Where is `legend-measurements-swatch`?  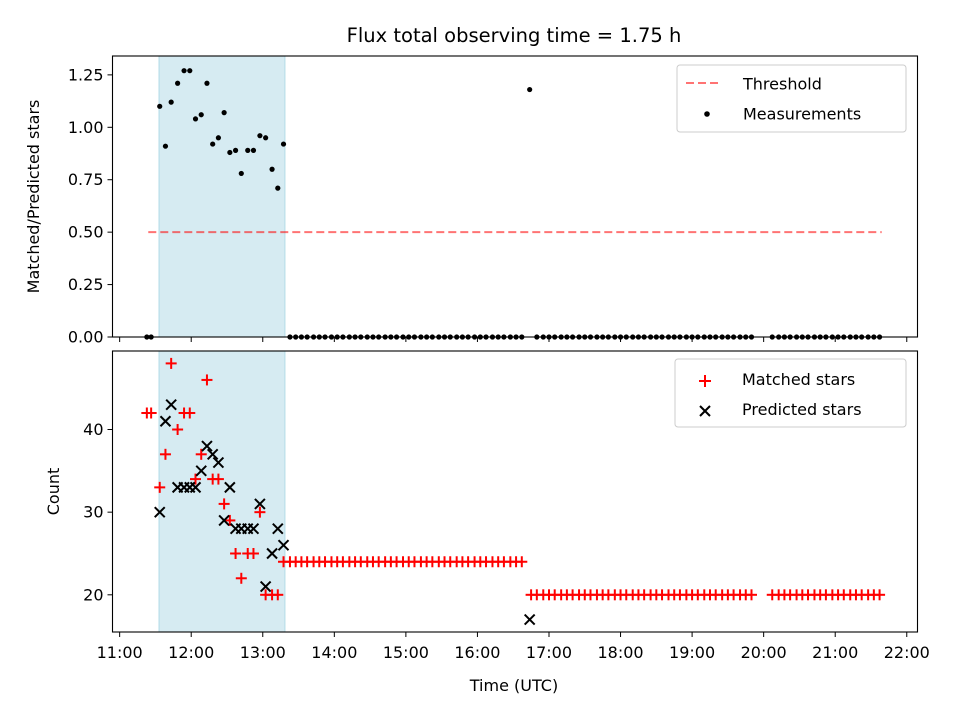 legend-measurements-swatch is located at coordinates (707, 114).